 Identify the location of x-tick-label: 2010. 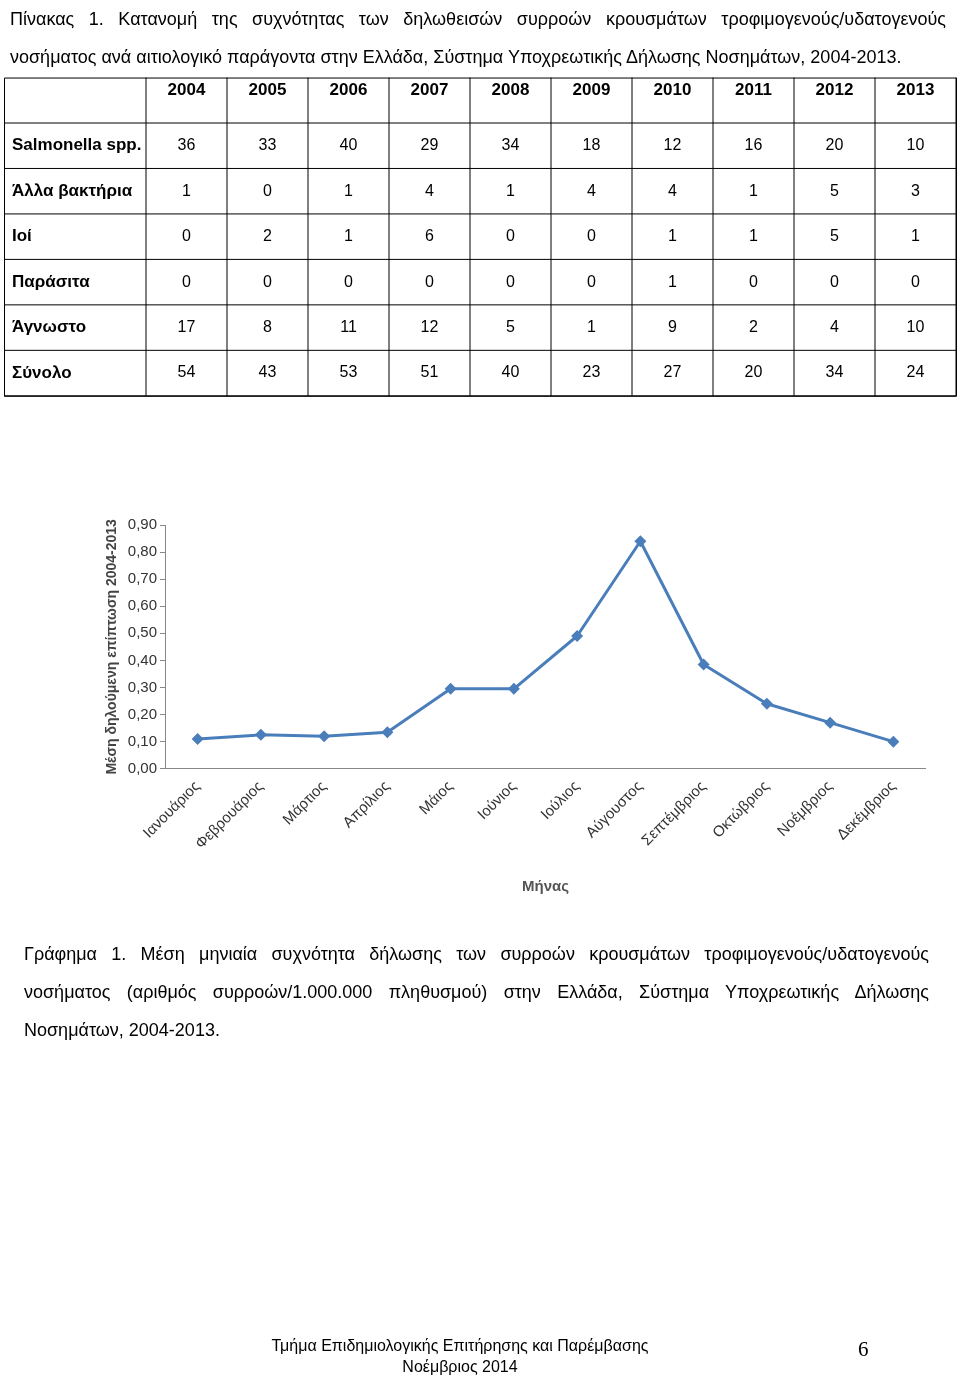
(672, 90).